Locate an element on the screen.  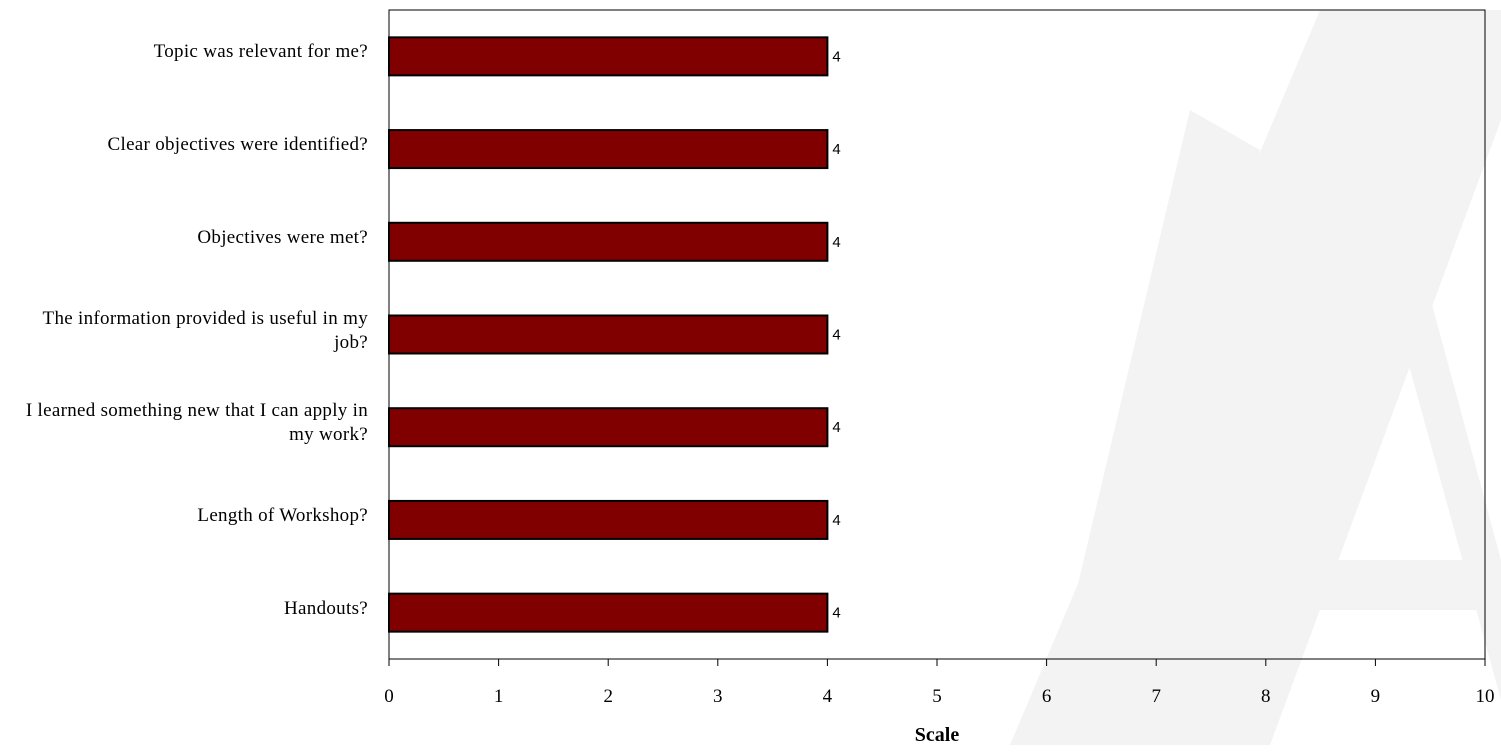
x-tick-label: 8 is located at coordinates (1266, 696).